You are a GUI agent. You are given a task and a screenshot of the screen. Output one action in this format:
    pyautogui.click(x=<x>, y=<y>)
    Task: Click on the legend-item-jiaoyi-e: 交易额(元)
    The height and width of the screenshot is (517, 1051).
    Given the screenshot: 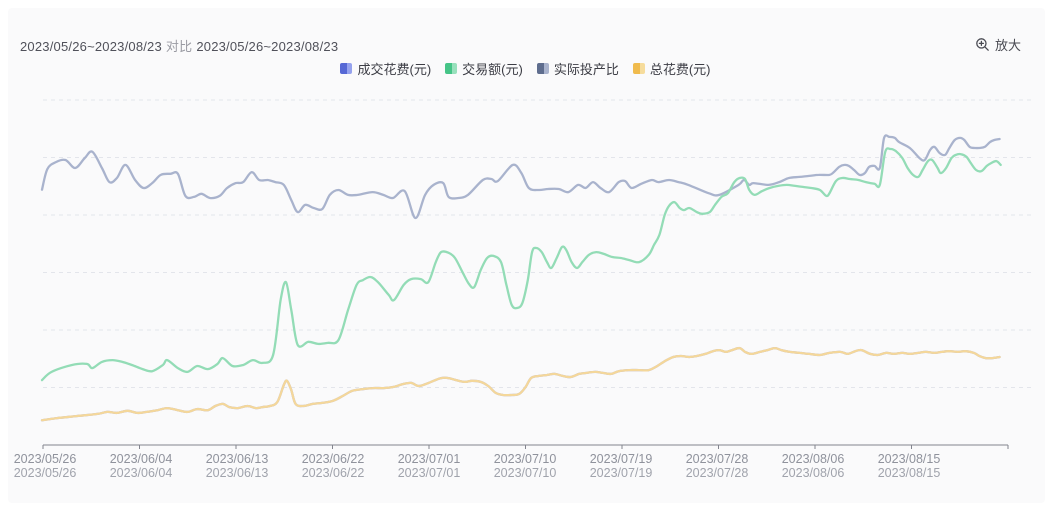 What is the action you would take?
    pyautogui.click(x=484, y=68)
    